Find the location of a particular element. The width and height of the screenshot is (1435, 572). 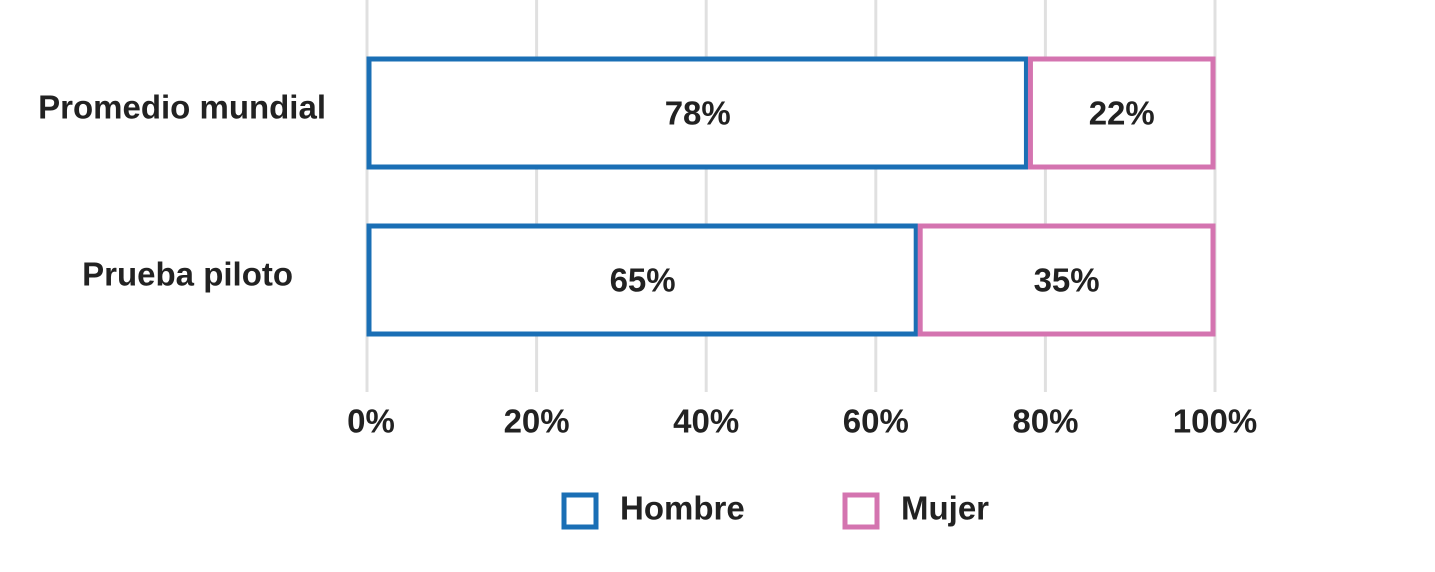

value-label: 35% is located at coordinates (1067, 280).